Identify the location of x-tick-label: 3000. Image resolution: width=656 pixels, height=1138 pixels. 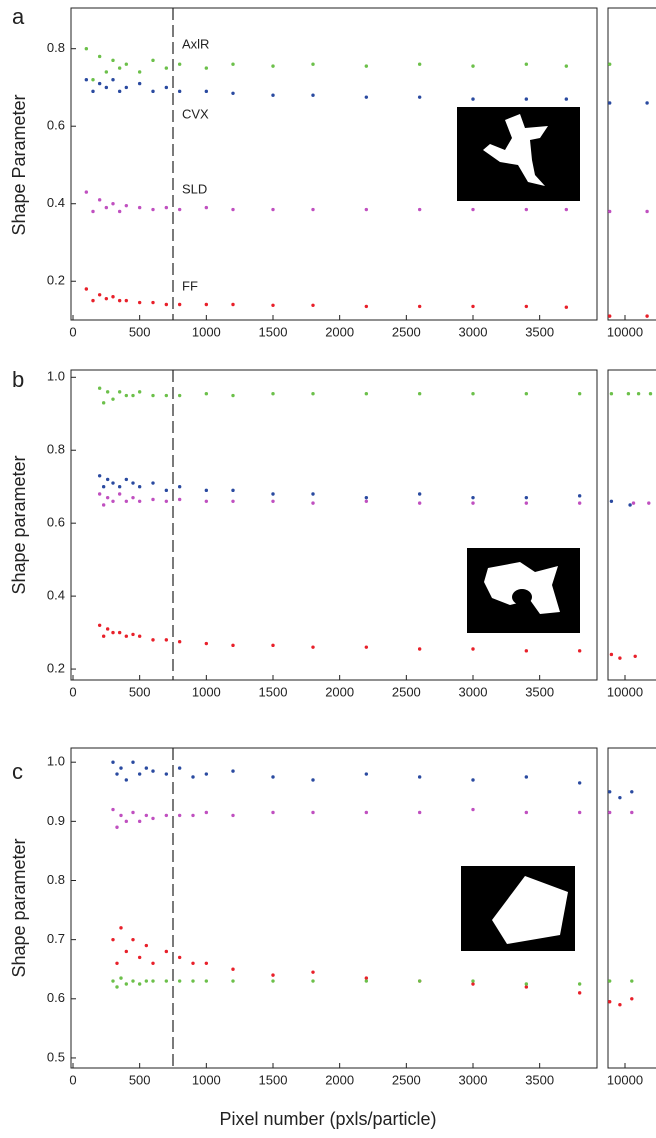
(473, 331).